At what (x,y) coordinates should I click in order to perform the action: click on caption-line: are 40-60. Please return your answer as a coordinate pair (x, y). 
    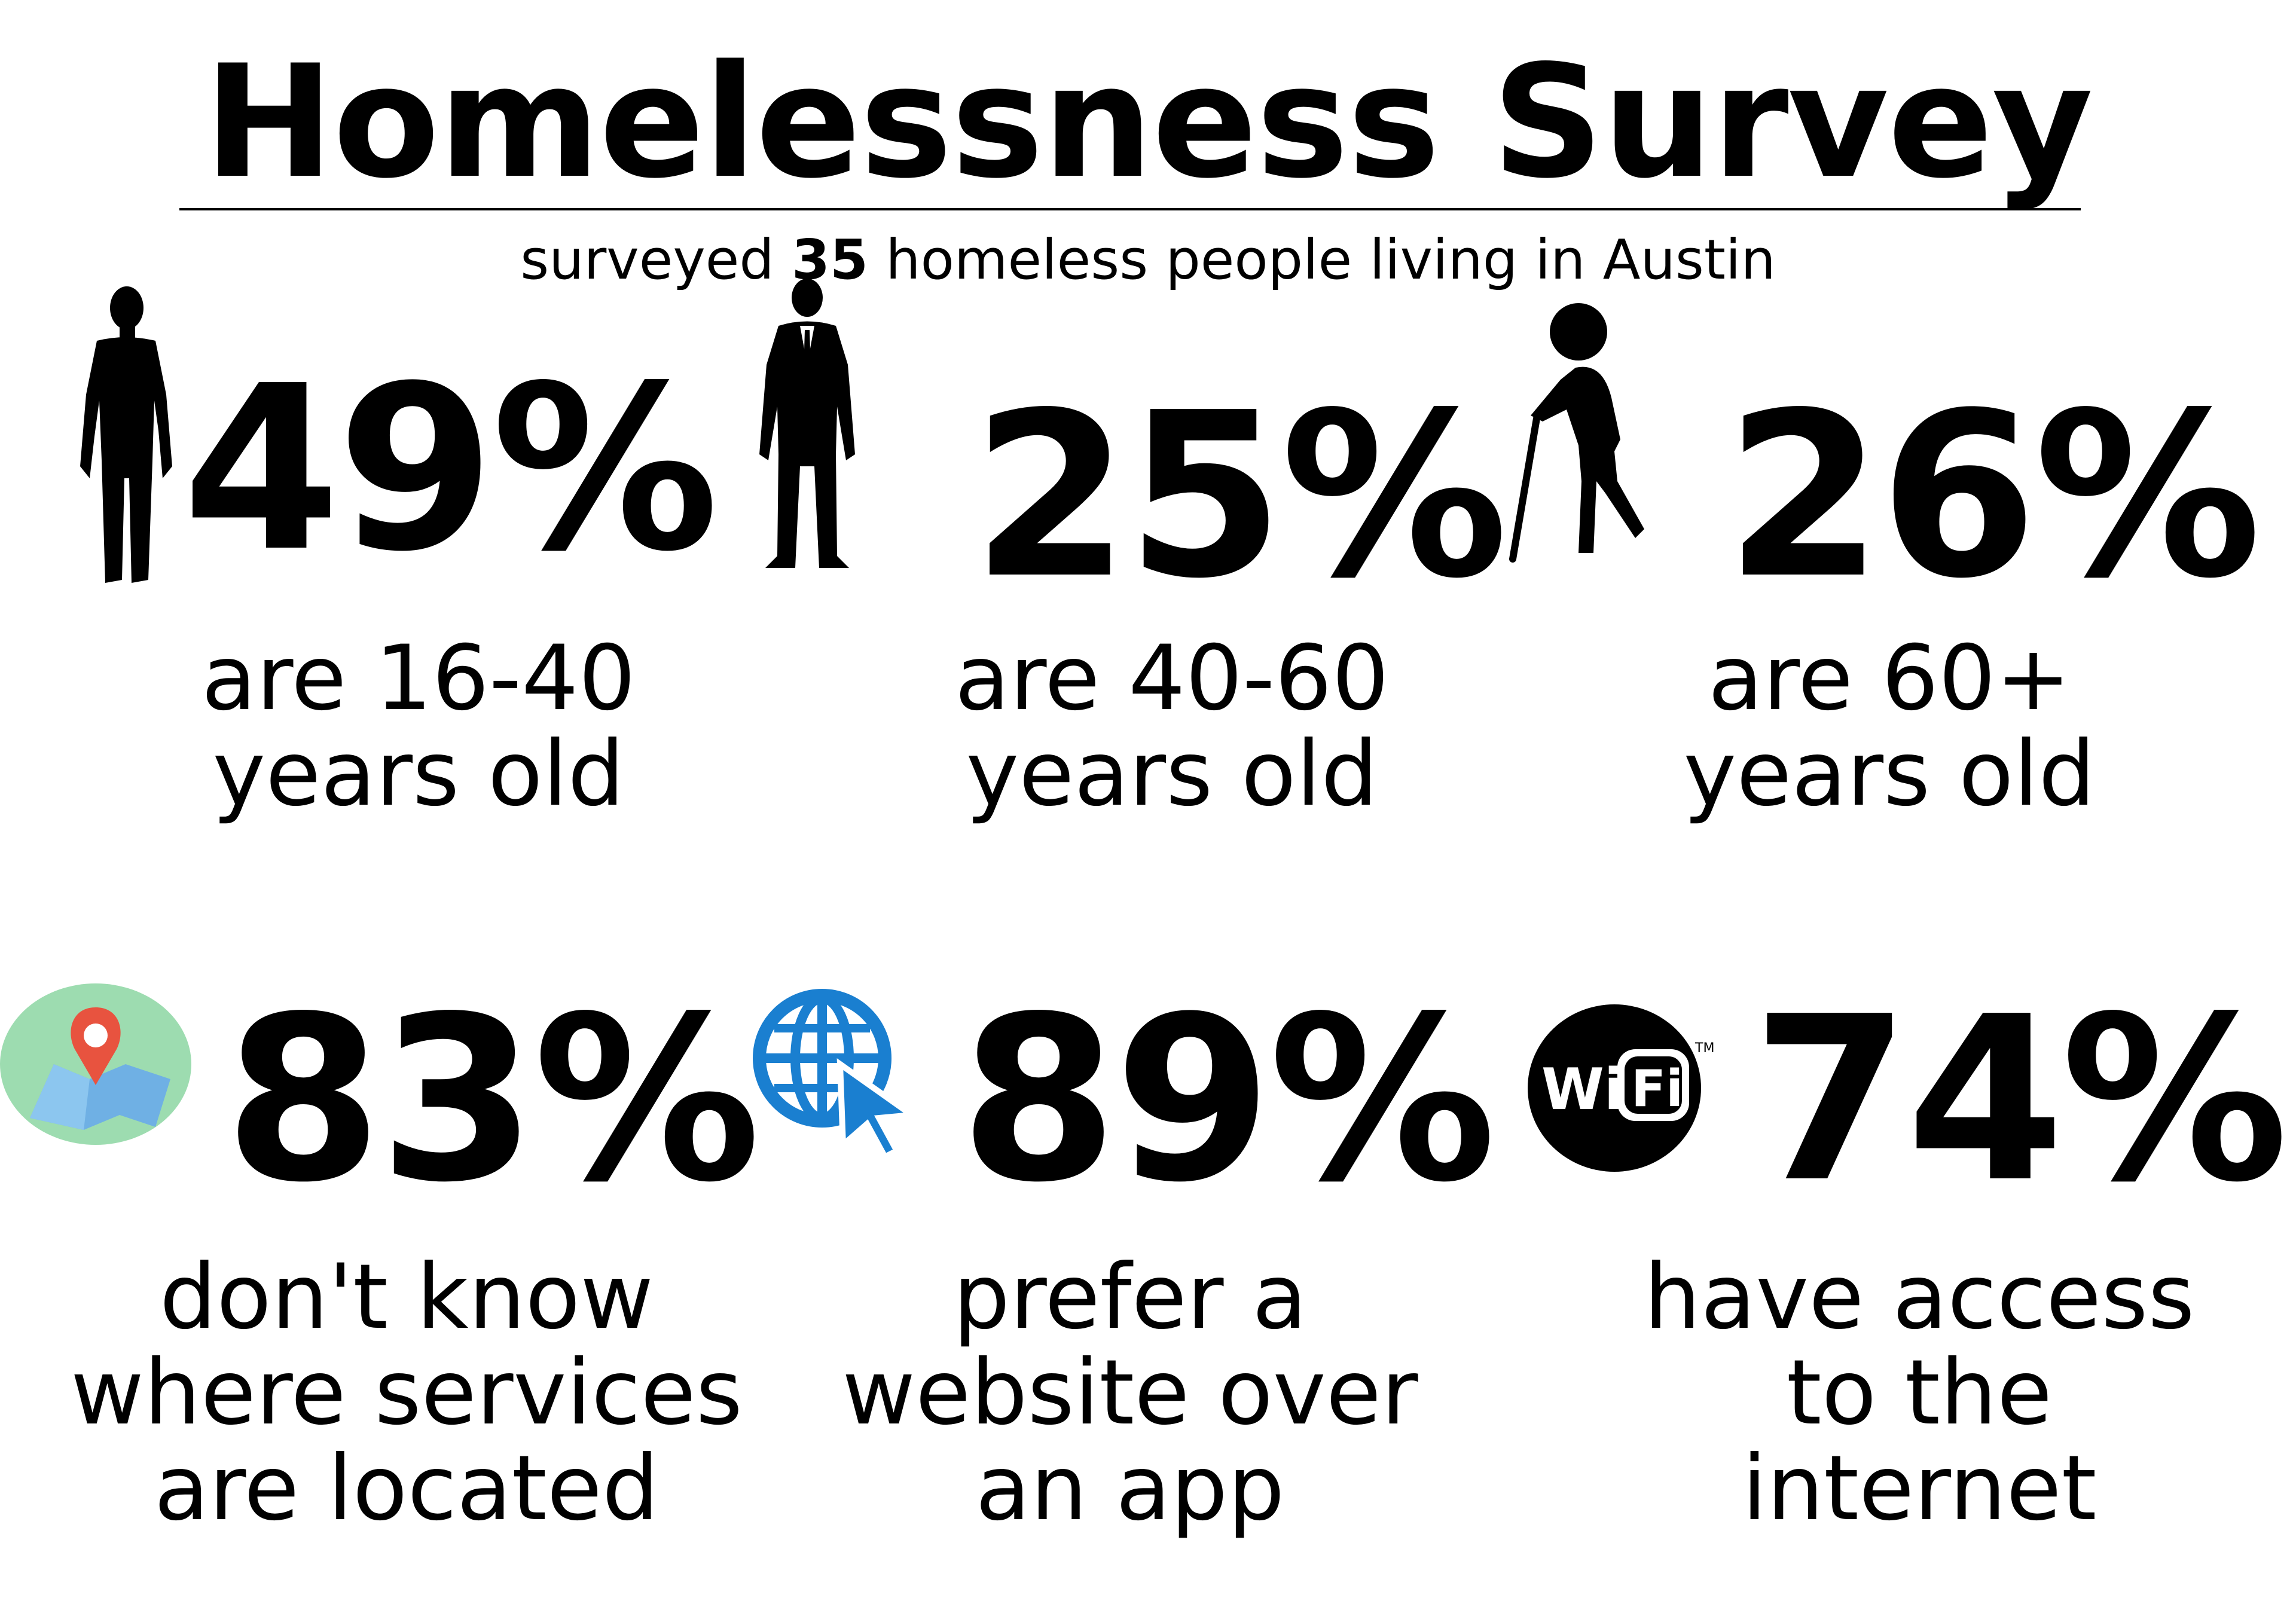
    Looking at the image, I should click on (1172, 679).